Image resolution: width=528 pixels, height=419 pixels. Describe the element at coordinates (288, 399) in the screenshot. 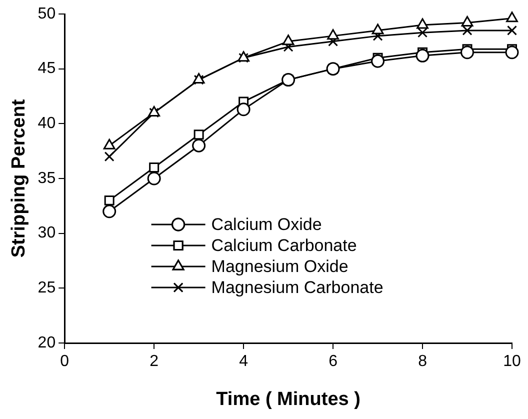

I see `x-axis-title: Time ( Minutes )` at that location.